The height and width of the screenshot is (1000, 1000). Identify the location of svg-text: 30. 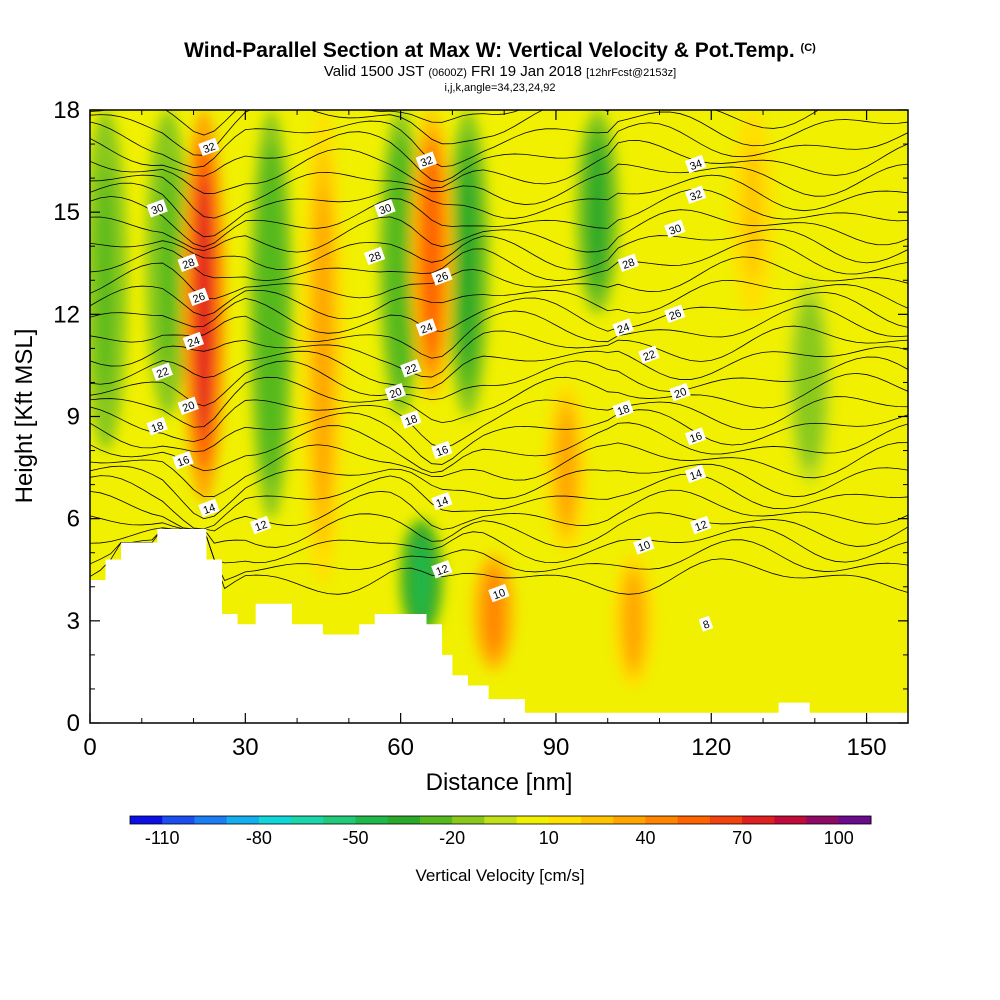
(386, 209).